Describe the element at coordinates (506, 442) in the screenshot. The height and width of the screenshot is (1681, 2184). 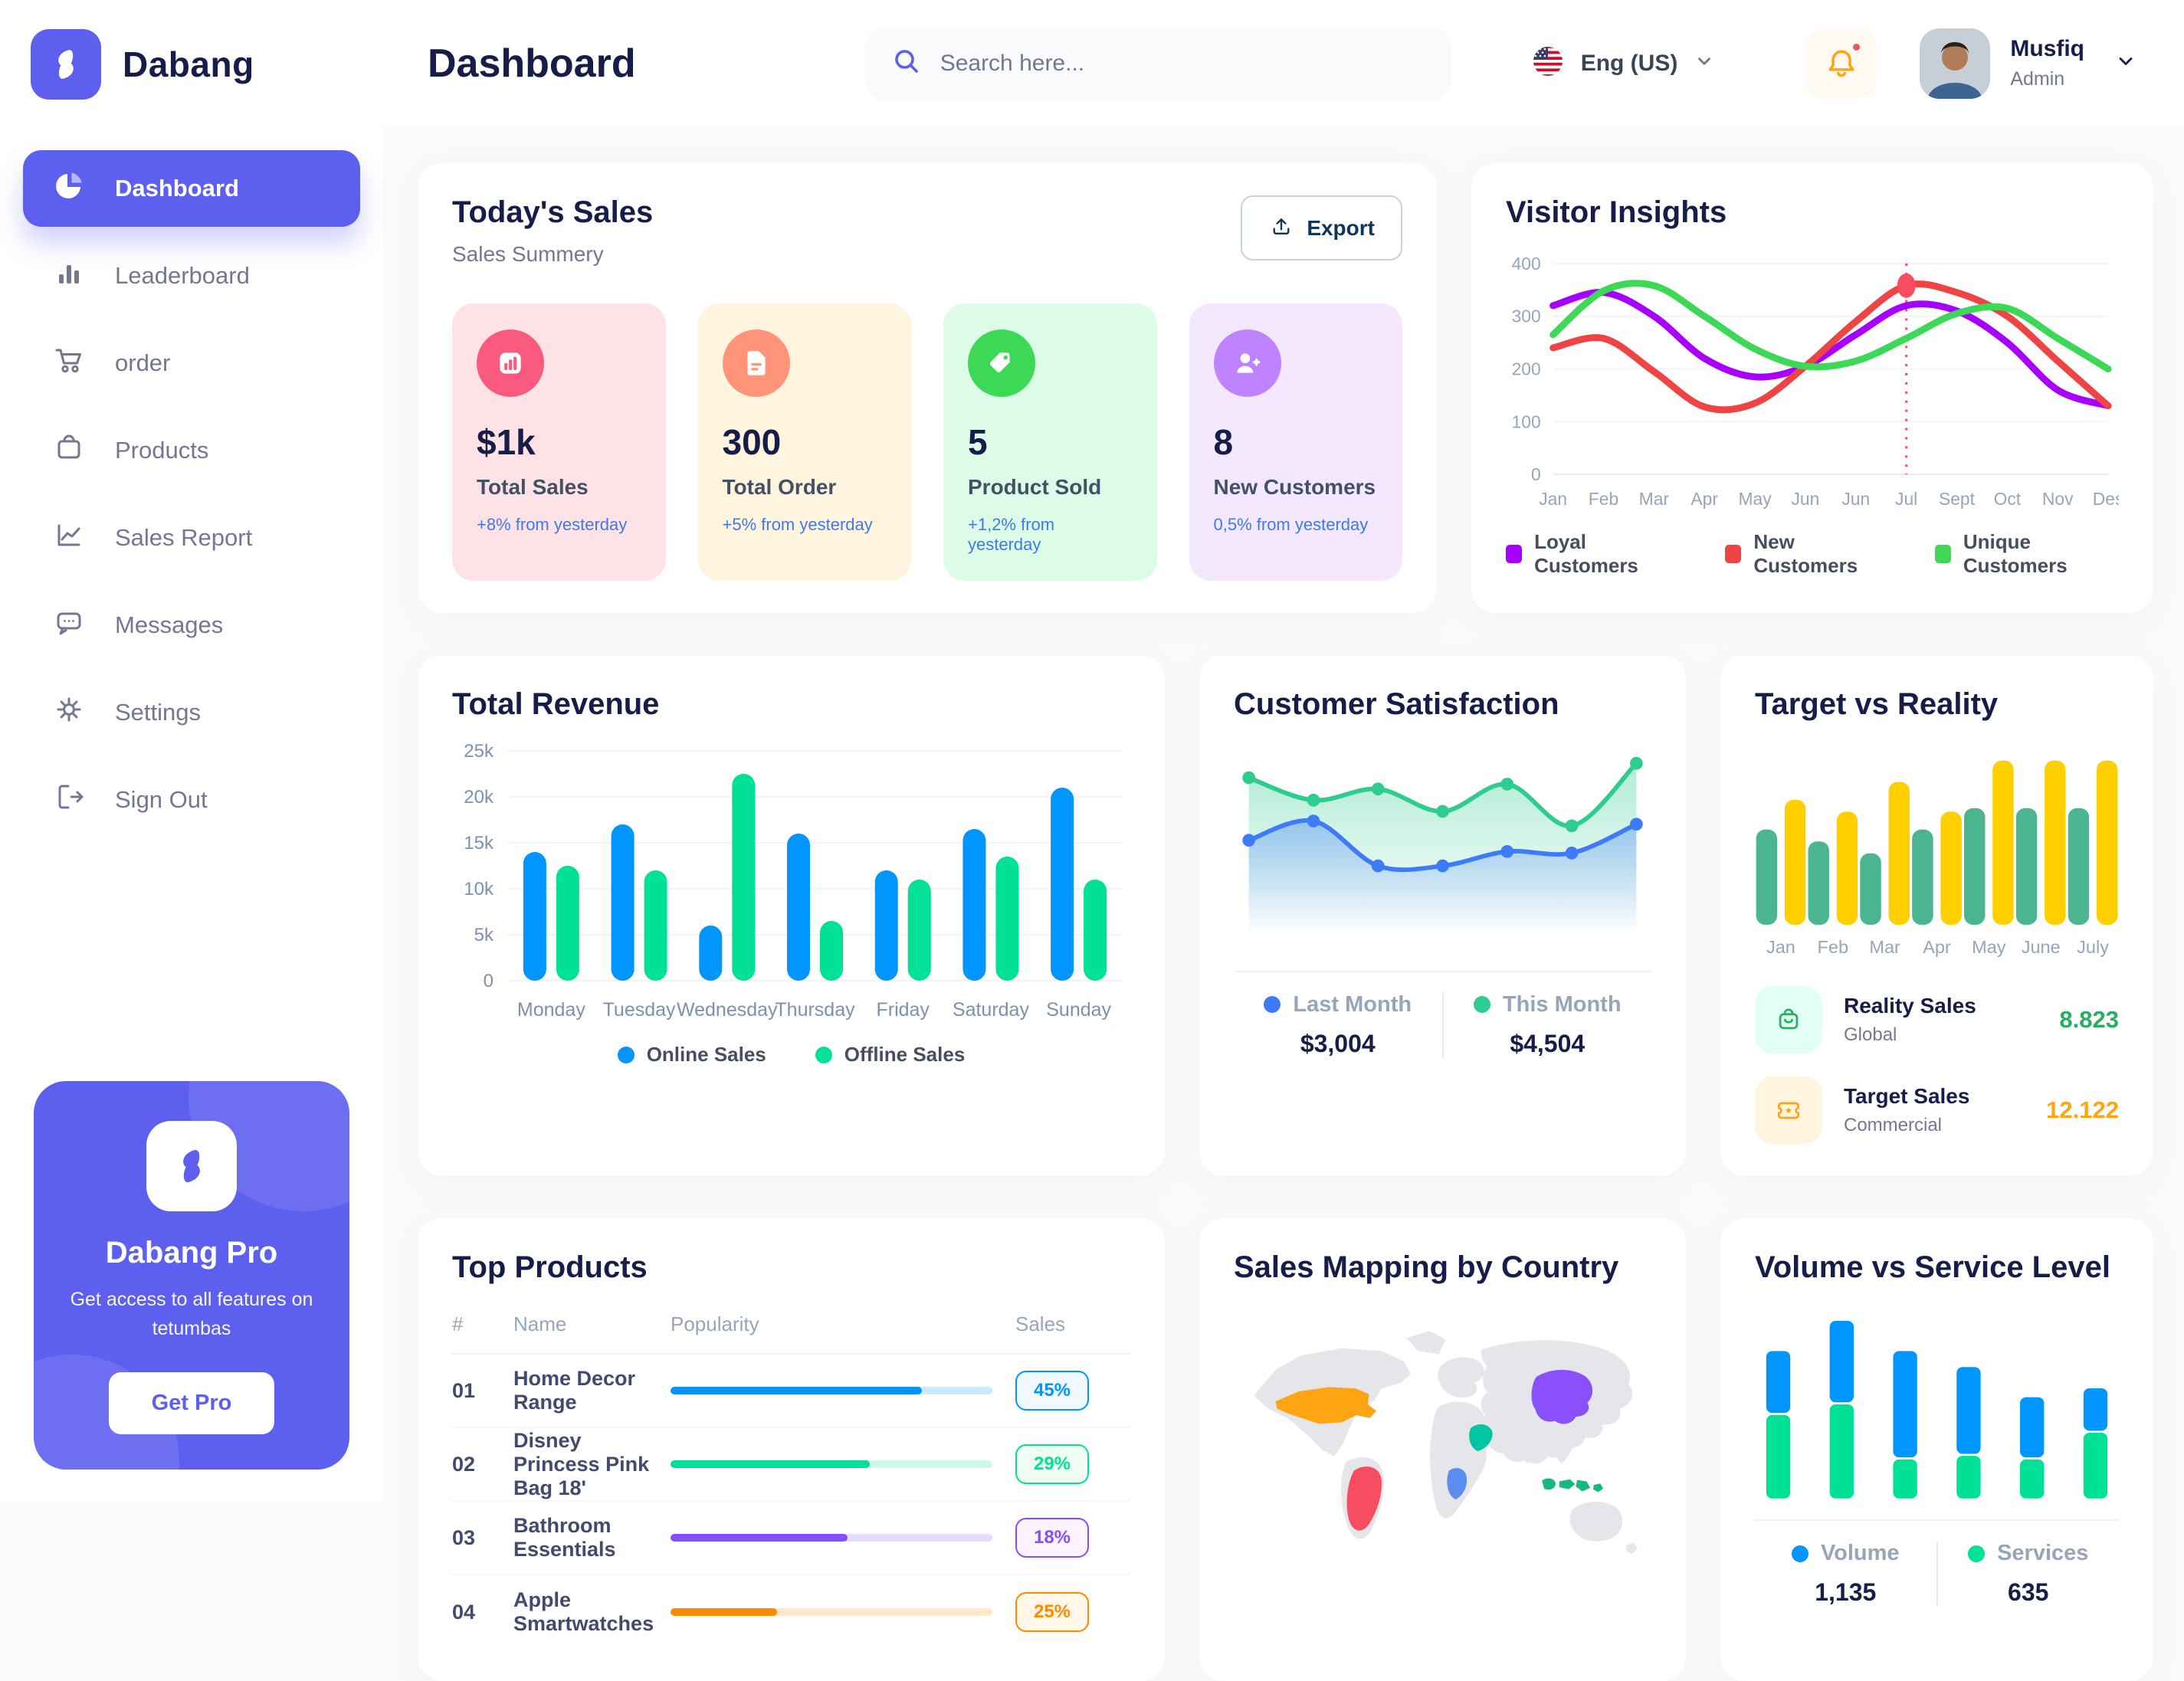
I see `stat-value: $1k` at that location.